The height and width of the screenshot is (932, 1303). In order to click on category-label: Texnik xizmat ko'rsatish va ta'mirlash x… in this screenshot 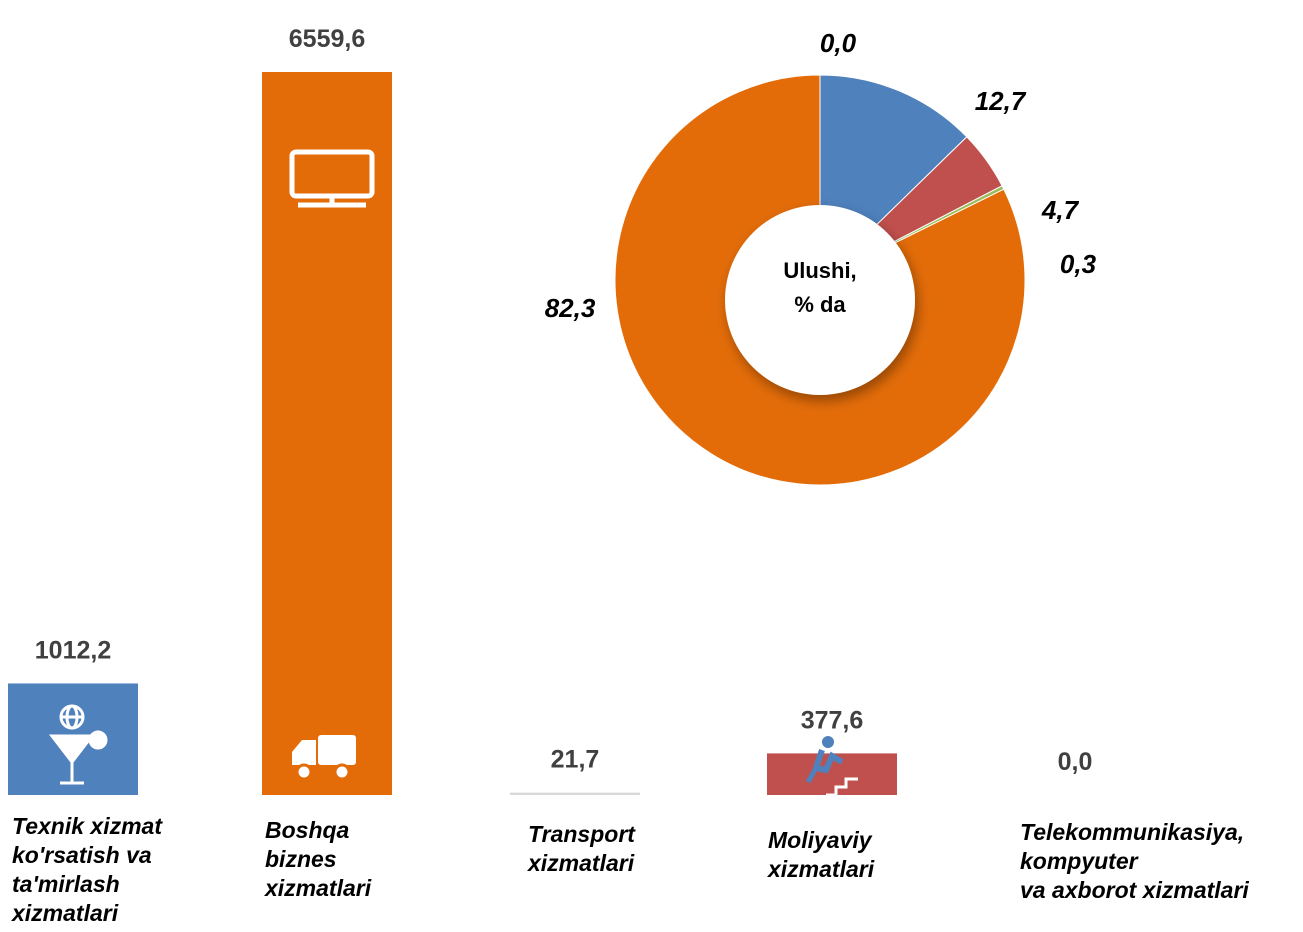, I will do `click(87, 869)`.